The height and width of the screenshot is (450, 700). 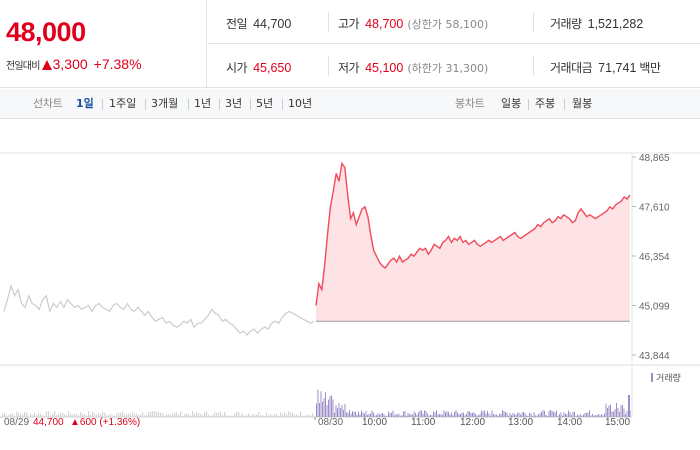 I want to click on tab-1-day: 1일, so click(x=85, y=103).